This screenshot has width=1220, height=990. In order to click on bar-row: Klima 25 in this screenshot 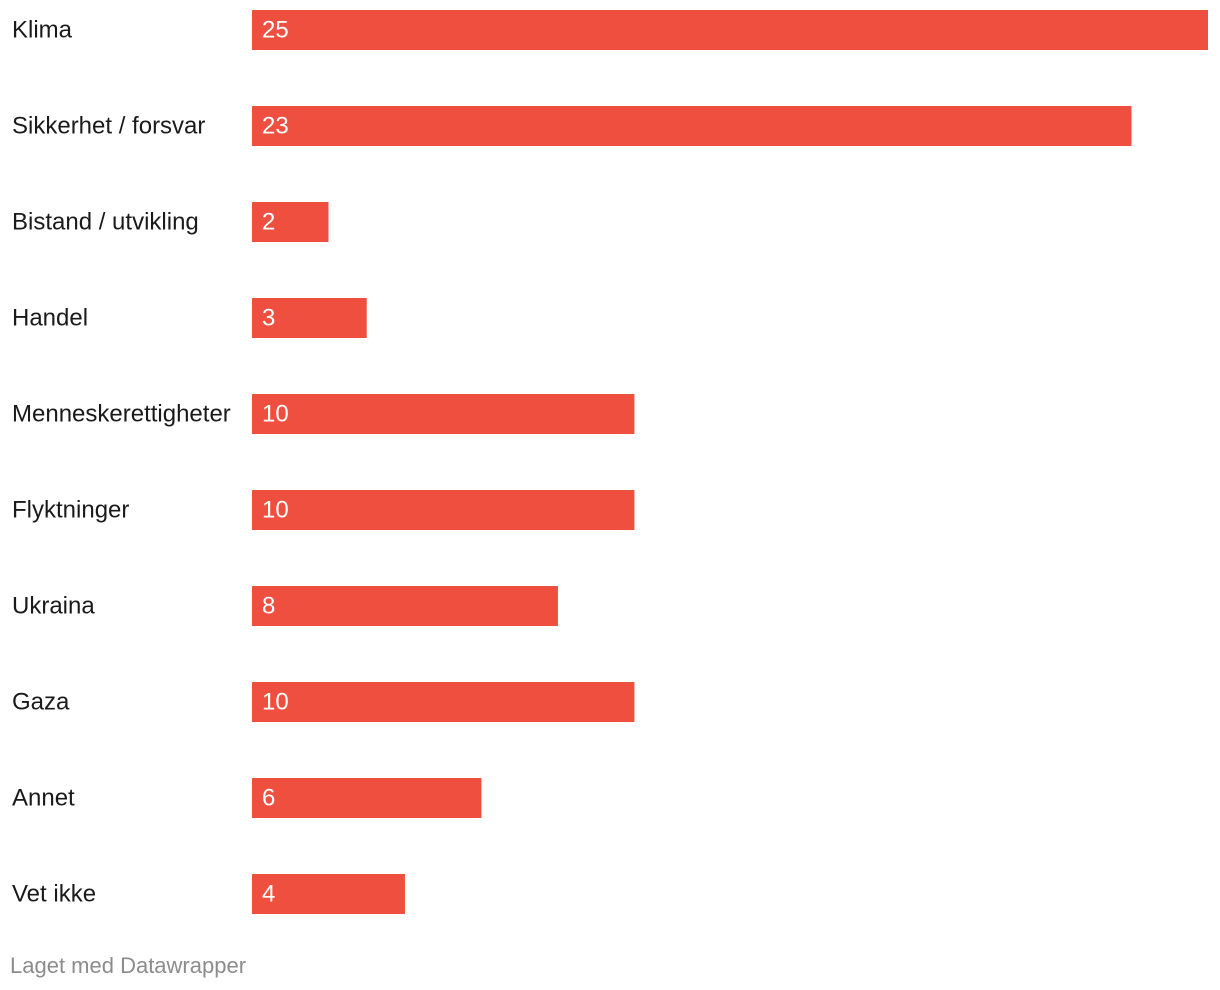, I will do `click(610, 30)`.